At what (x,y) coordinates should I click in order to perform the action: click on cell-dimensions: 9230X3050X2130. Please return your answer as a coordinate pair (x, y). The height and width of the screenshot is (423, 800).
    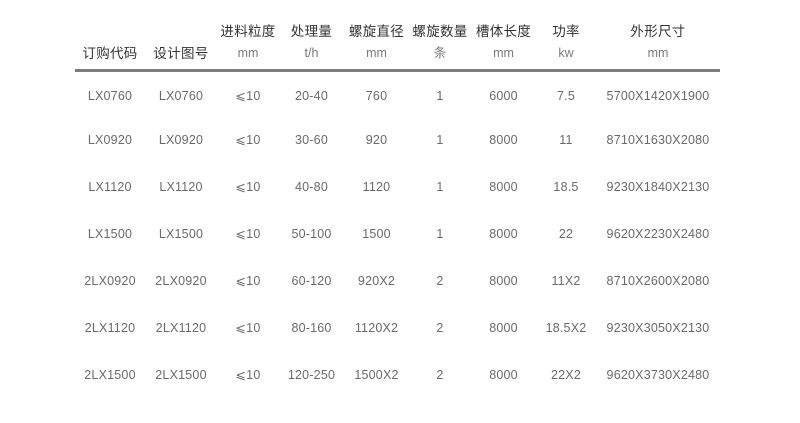
    Looking at the image, I should click on (658, 327).